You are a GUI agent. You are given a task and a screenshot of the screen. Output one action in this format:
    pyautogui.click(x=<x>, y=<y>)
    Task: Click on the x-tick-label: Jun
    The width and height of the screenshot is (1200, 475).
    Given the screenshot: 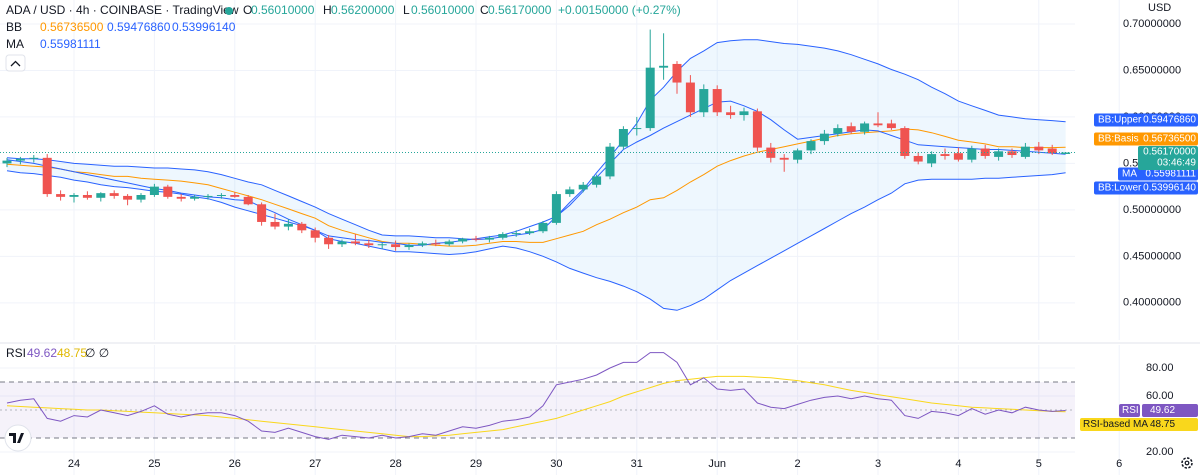 What is the action you would take?
    pyautogui.click(x=717, y=464)
    